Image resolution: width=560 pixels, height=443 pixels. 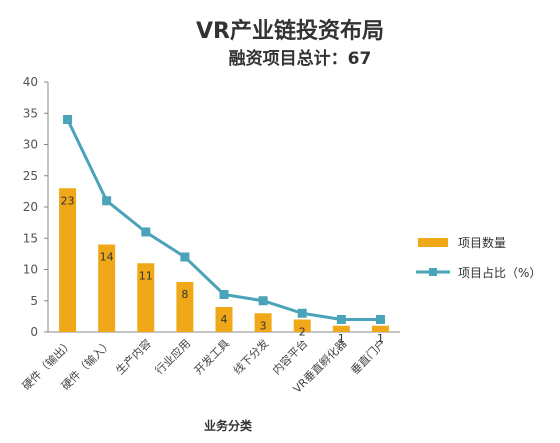 What do you see at coordinates (211, 356) in the screenshot?
I see `category-label: 开发工具` at bounding box center [211, 356].